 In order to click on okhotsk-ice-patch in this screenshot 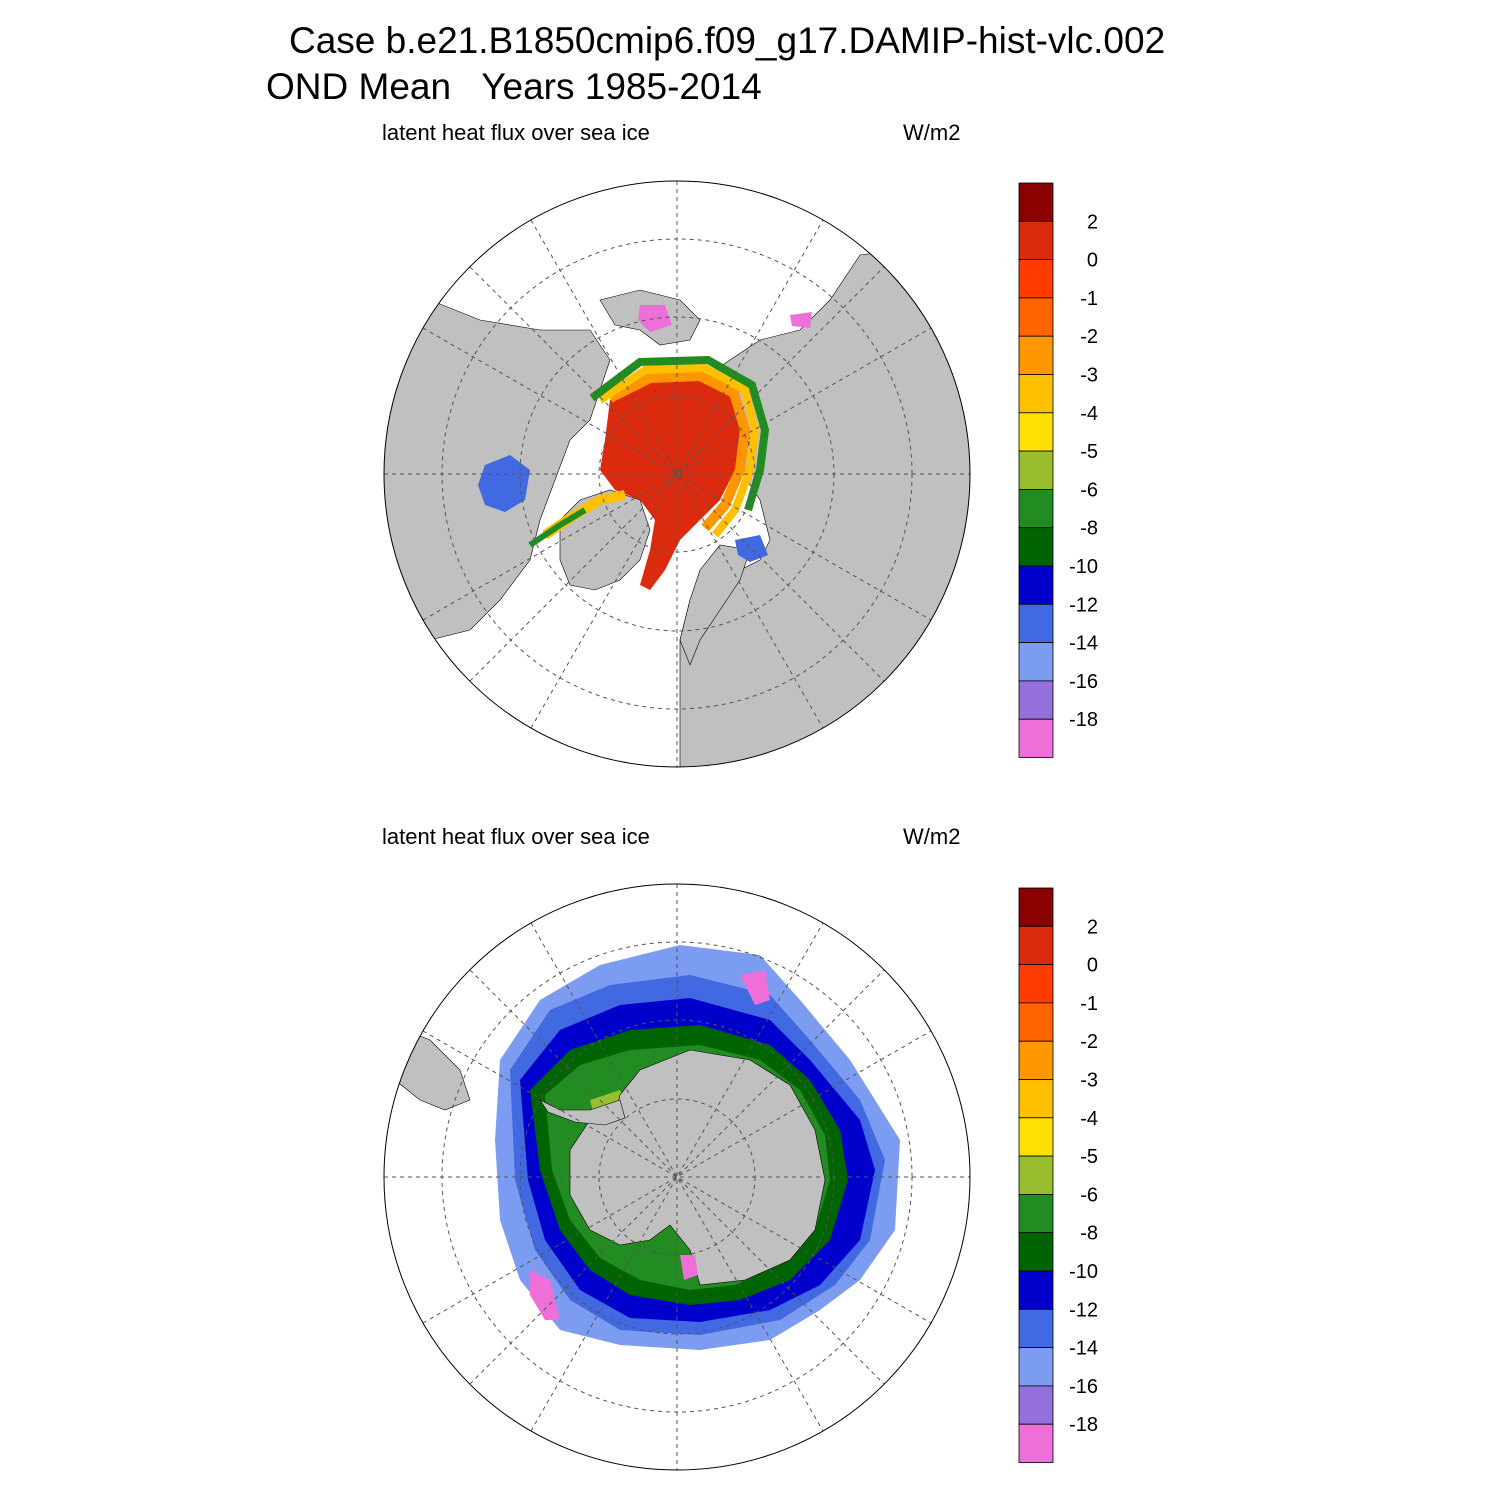, I will do `click(801, 320)`.